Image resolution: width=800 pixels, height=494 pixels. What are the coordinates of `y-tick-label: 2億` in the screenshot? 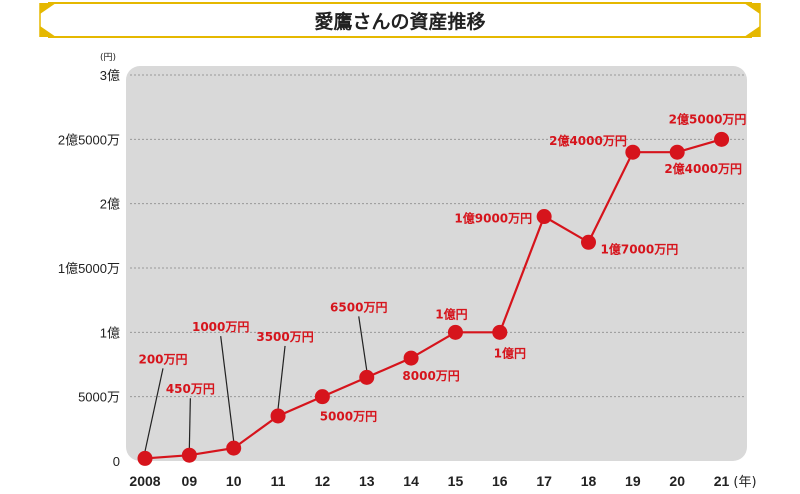 It's located at (110, 204).